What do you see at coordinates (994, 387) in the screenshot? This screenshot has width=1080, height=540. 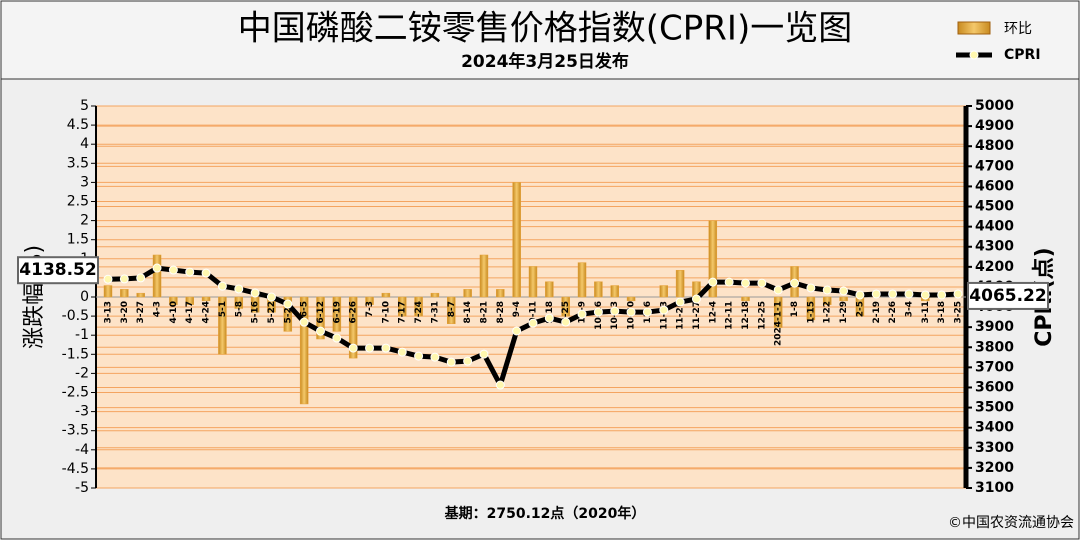 I see `y2-tick-label: 3600` at bounding box center [994, 387].